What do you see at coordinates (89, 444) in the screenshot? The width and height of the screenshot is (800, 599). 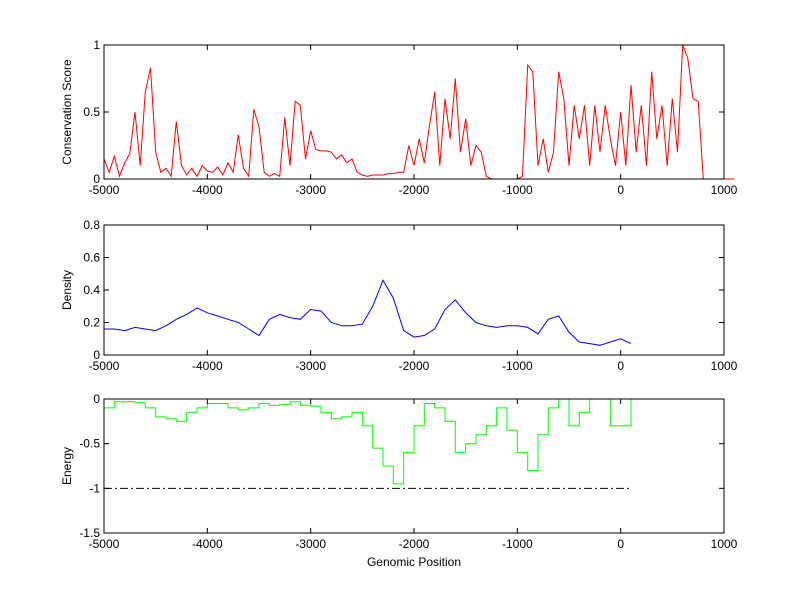 I see `y-tick-label: -0.5` at bounding box center [89, 444].